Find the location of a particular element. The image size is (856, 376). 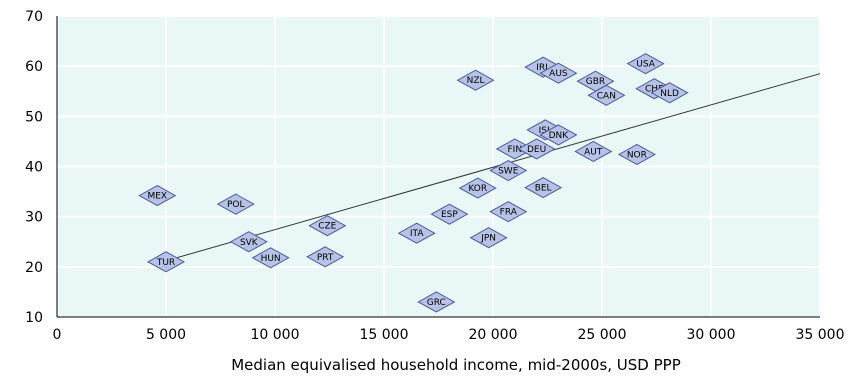

point-label: ESP is located at coordinates (449, 215).